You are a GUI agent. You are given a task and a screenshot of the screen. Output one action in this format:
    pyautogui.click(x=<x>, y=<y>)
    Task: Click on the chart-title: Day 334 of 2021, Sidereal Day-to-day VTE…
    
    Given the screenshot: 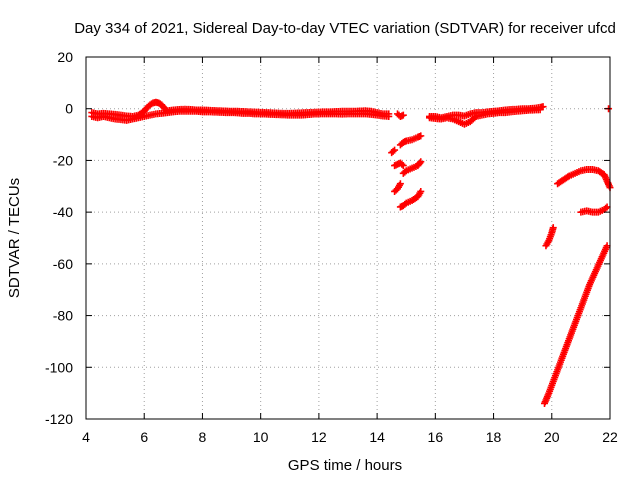 What is the action you would take?
    pyautogui.click(x=345, y=28)
    